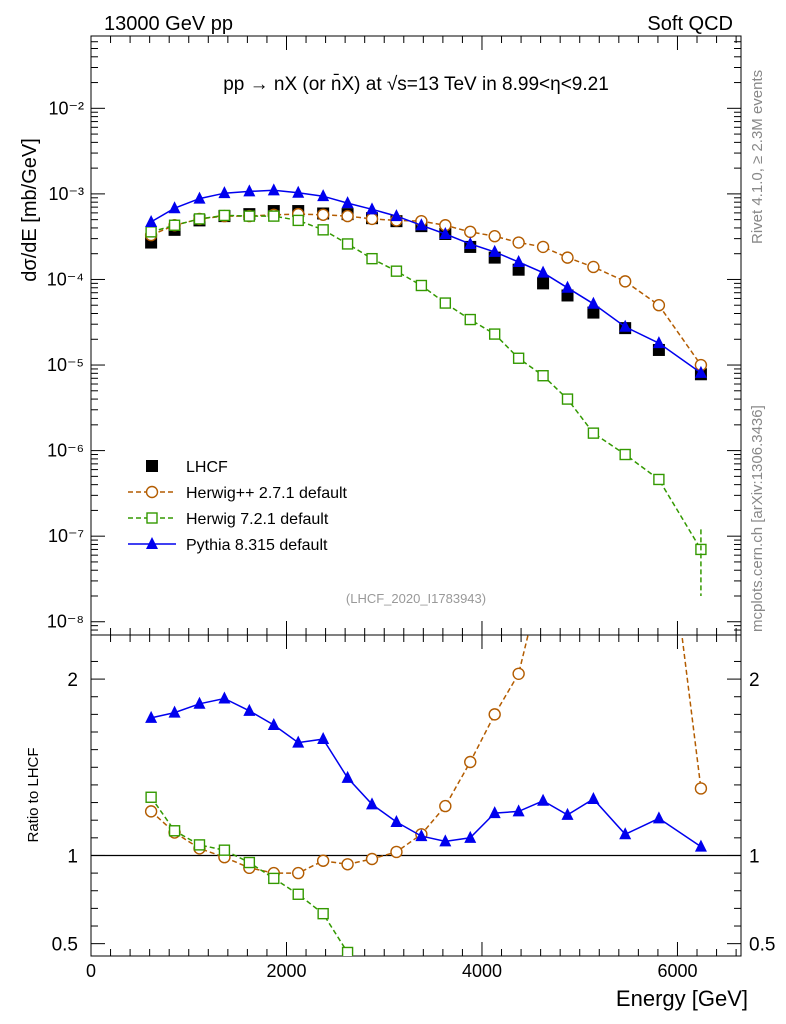 The height and width of the screenshot is (1024, 786). Describe the element at coordinates (757, 157) in the screenshot. I see `rivet-version-label: Rivet 4.1.0, ≥ 2.3M events` at that location.